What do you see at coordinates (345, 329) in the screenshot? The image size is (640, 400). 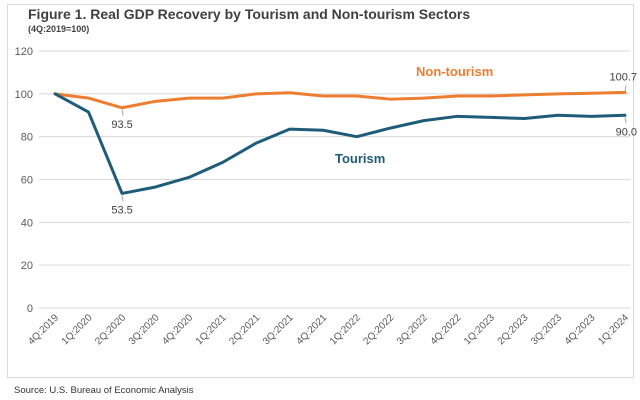 I see `x-tick-label: 1Q:2022` at bounding box center [345, 329].